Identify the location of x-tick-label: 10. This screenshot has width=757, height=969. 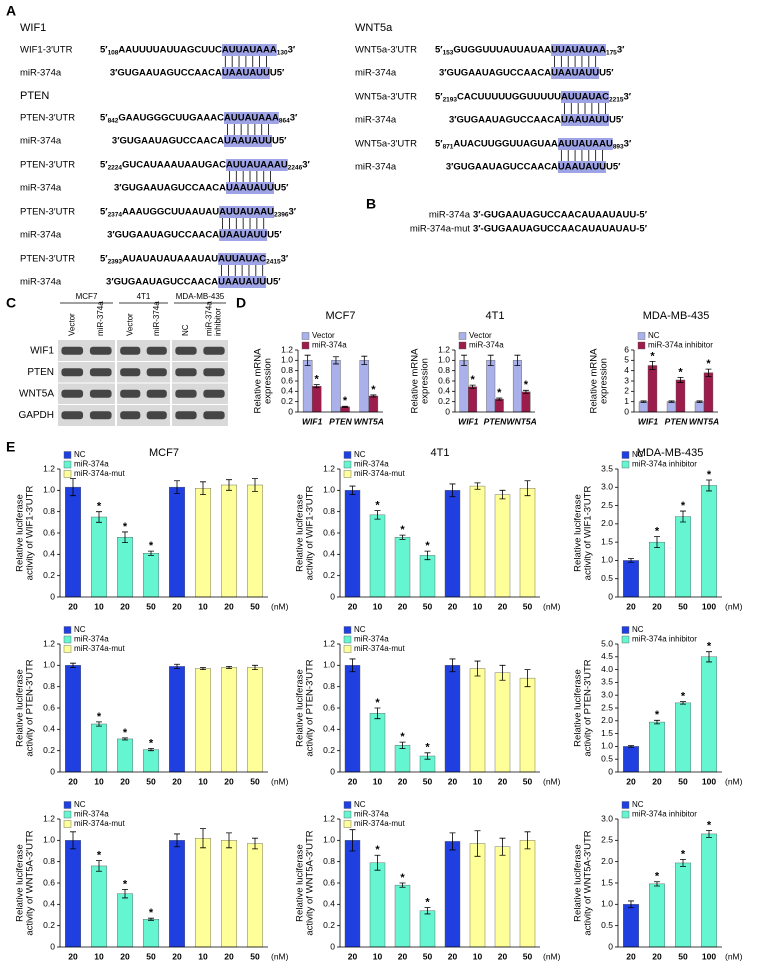
(378, 781).